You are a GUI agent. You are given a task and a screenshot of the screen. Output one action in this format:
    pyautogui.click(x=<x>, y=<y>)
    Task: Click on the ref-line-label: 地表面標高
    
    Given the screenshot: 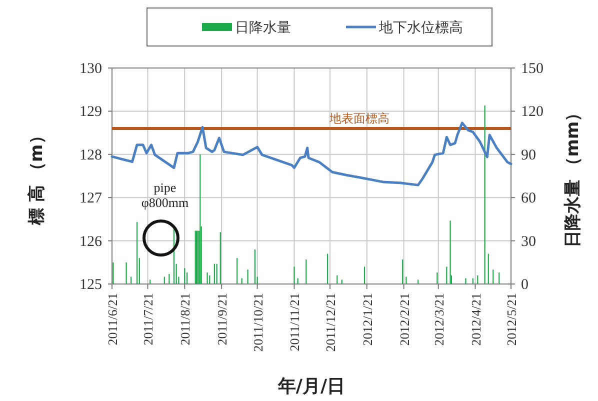 What is the action you would take?
    pyautogui.click(x=359, y=118)
    